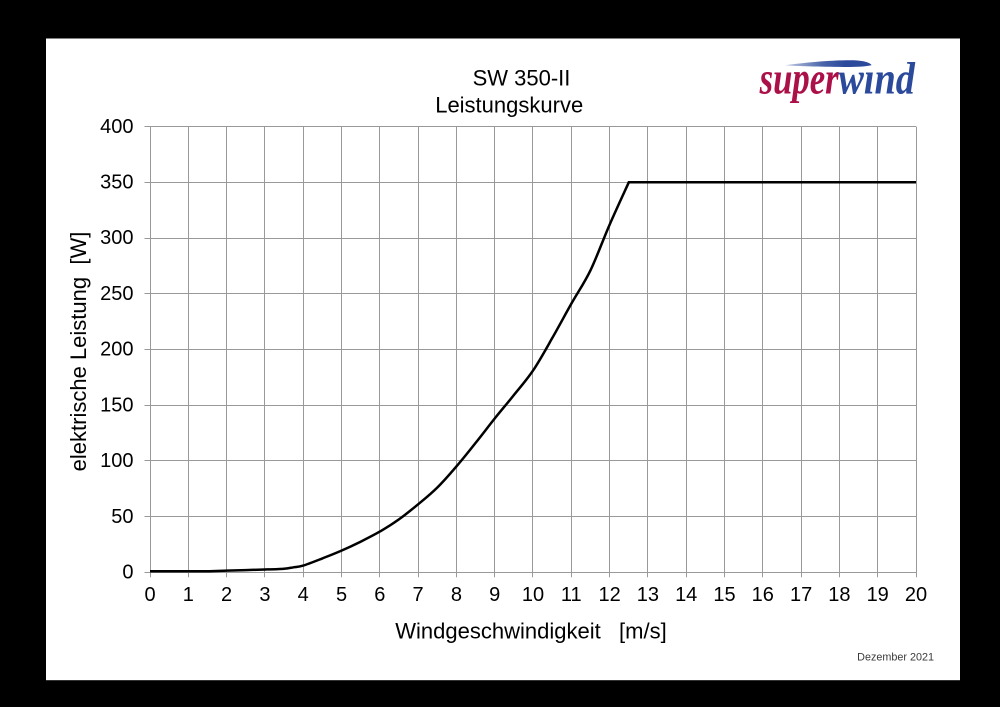 Image resolution: width=1000 pixels, height=707 pixels. Describe the element at coordinates (916, 595) in the screenshot. I see `svg-text: 20` at that location.